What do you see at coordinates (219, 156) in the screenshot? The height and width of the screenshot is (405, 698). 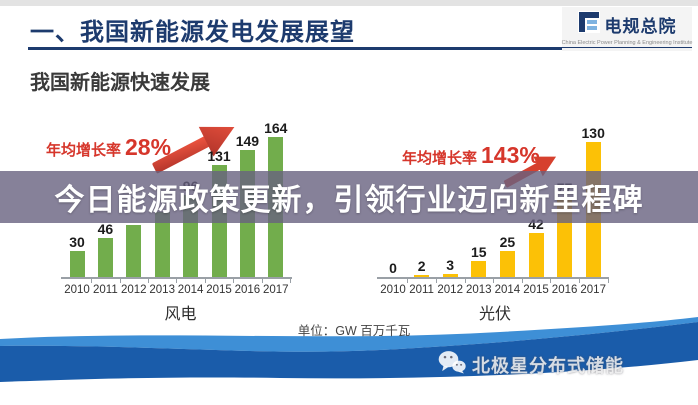 I see `bar-value-label: 131` at bounding box center [219, 156].